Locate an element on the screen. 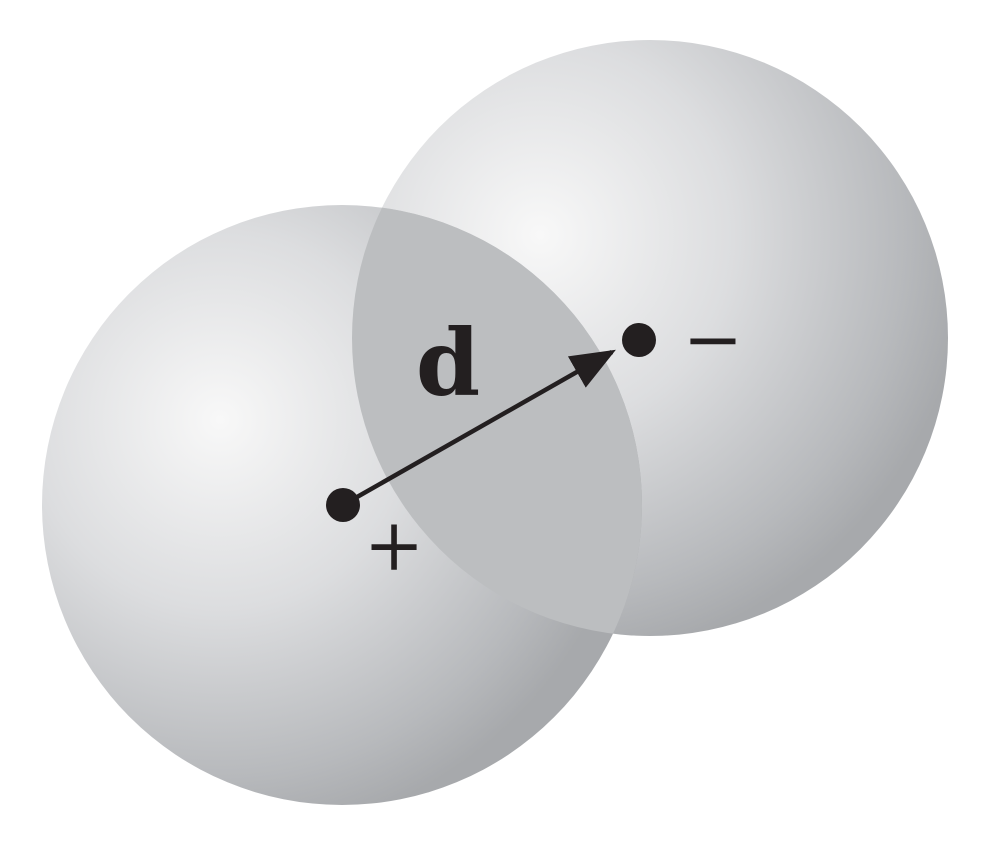  positive-charge-center is located at coordinates (343, 505).